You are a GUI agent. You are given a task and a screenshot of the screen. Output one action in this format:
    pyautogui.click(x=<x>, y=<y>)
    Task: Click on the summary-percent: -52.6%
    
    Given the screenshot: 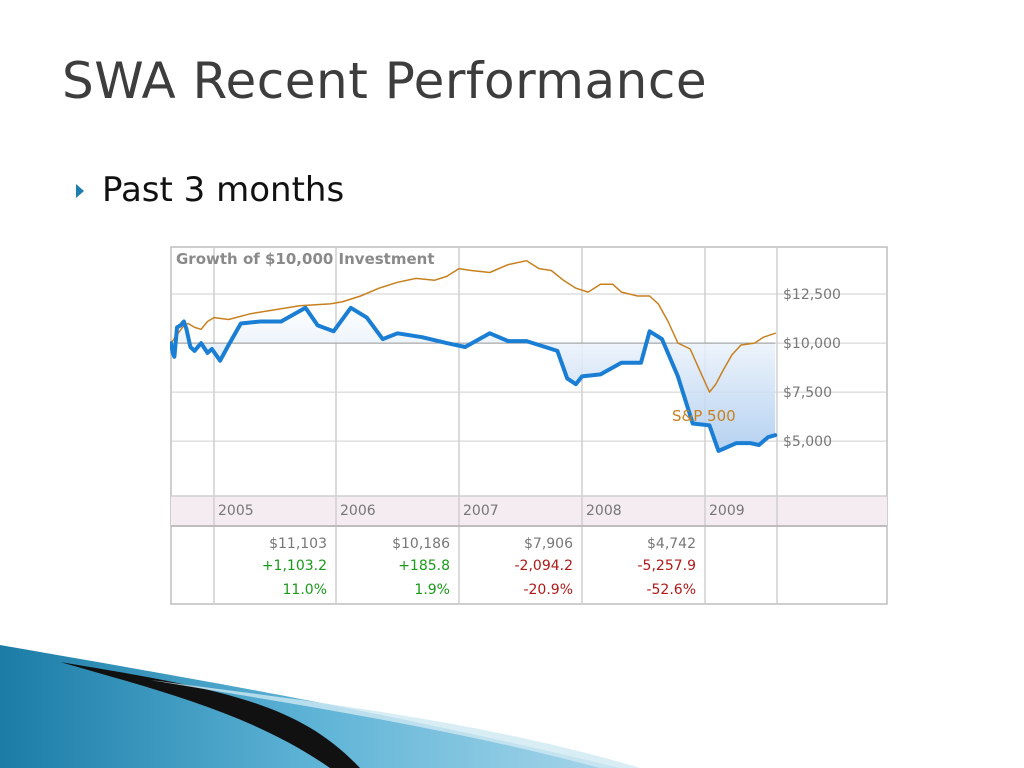 What is the action you would take?
    pyautogui.click(x=671, y=590)
    